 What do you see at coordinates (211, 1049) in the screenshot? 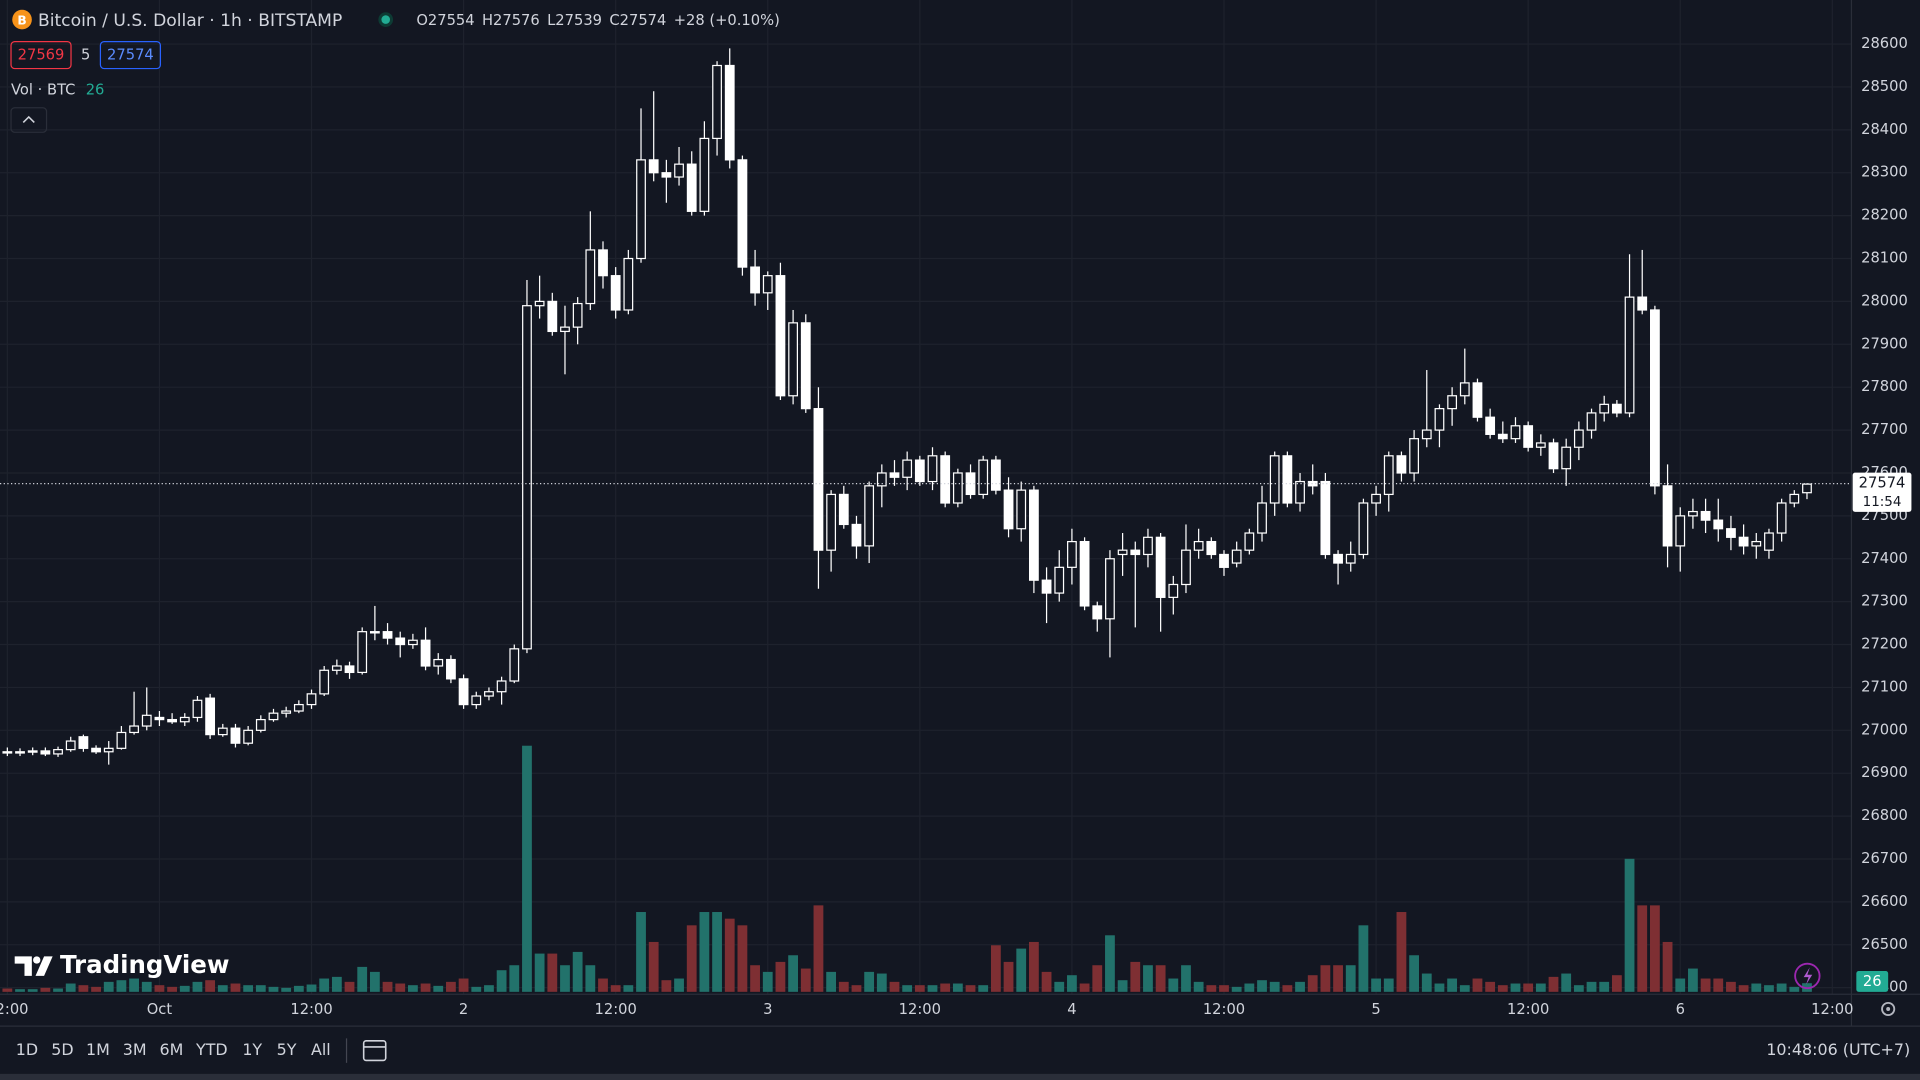
I see `range-button: YTD` at bounding box center [211, 1049].